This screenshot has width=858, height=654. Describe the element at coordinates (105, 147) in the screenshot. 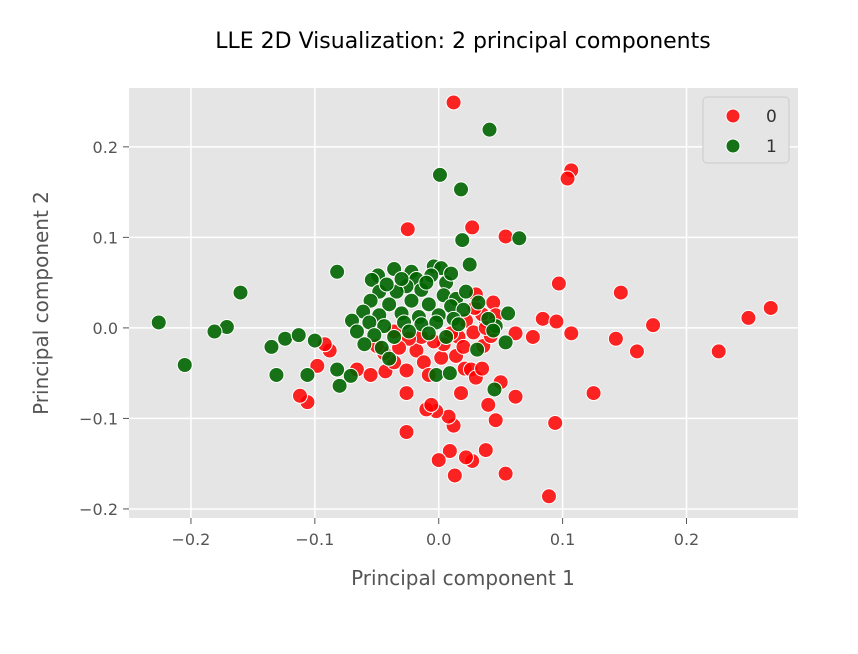

I see `y-tick-label: 0.2` at that location.